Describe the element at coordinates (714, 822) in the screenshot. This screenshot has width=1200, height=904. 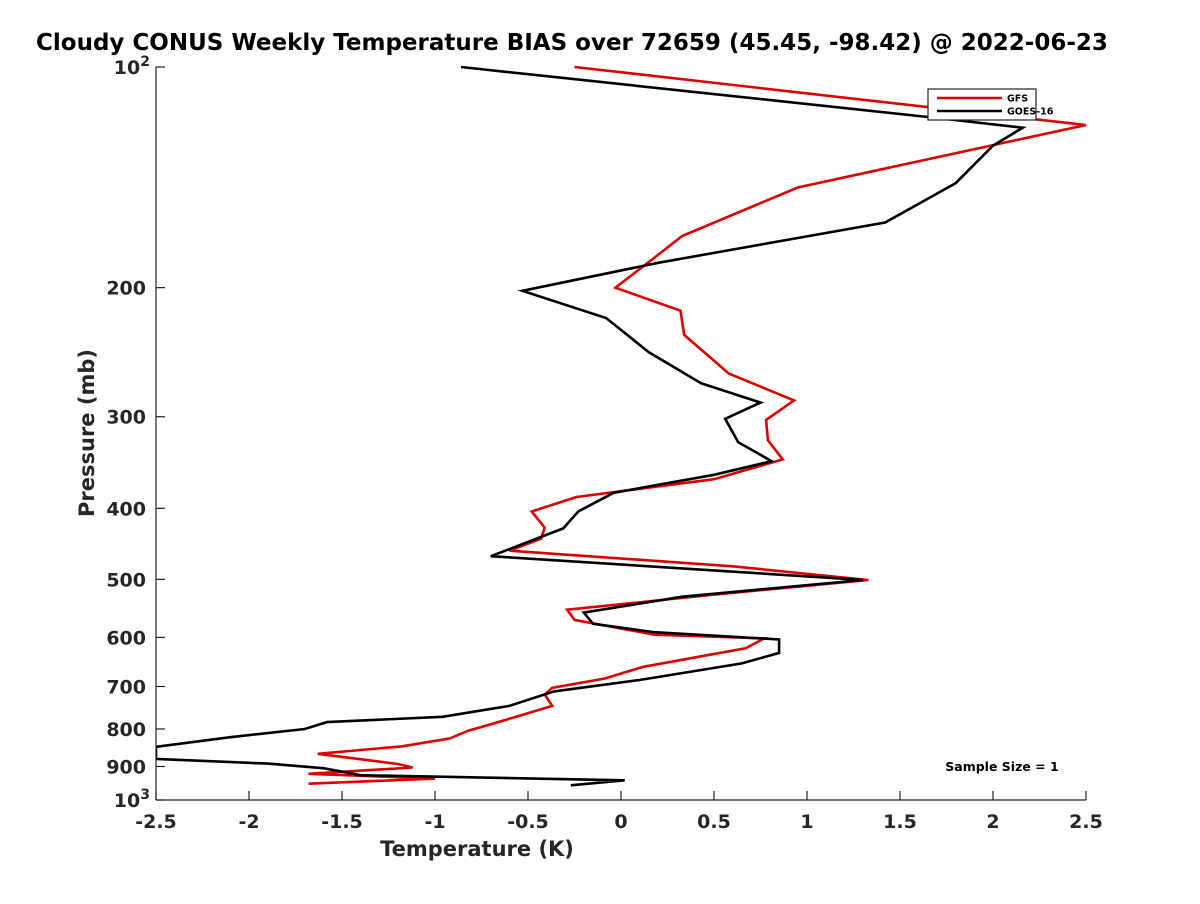
I see `x-tick-label: 0.5` at that location.